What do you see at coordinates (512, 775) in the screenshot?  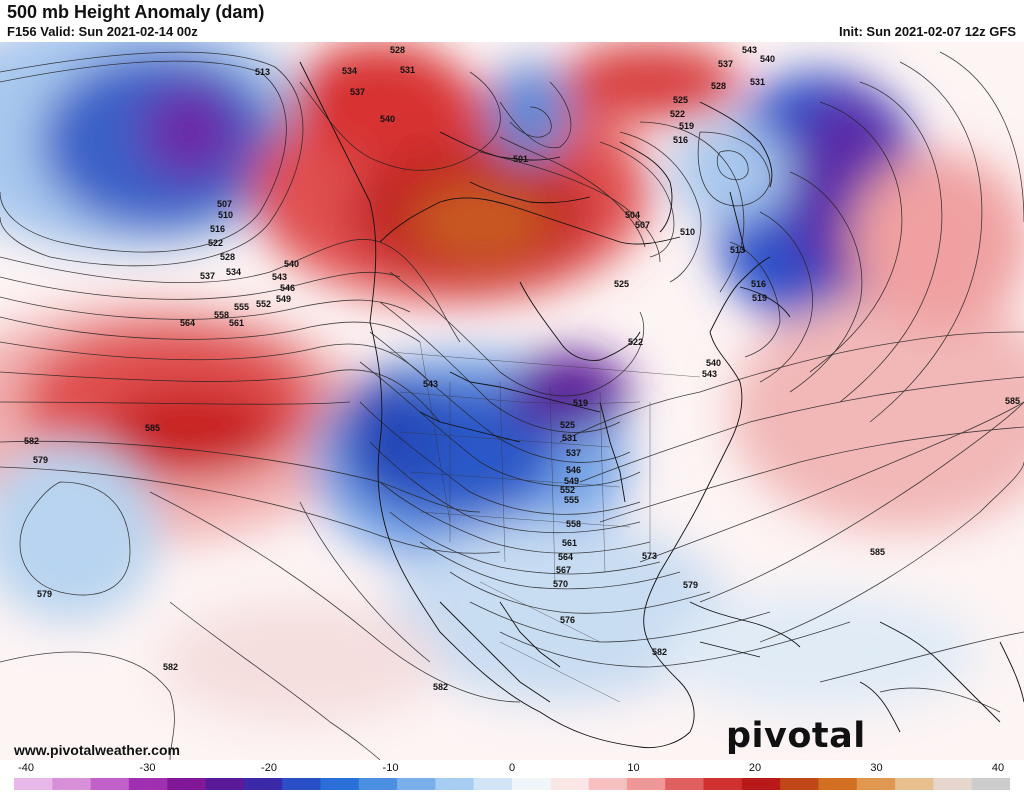 I see `color-scale: -40 -30 -20 -10 0 10 20 30 40` at bounding box center [512, 775].